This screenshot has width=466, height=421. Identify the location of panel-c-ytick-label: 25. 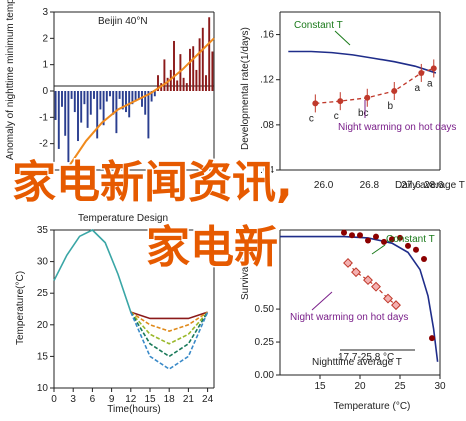
(43, 293).